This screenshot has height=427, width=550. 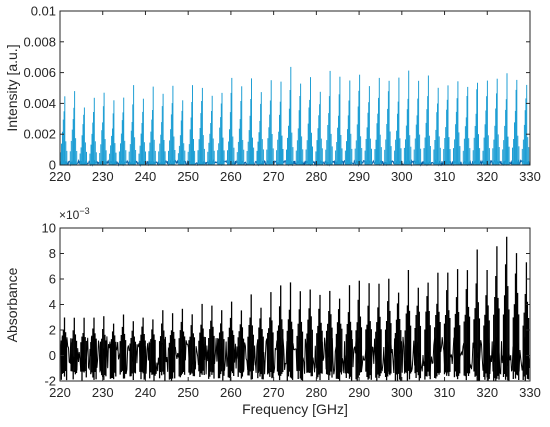 I want to click on intensity-y-tick-label: 0.004, so click(x=39, y=103).